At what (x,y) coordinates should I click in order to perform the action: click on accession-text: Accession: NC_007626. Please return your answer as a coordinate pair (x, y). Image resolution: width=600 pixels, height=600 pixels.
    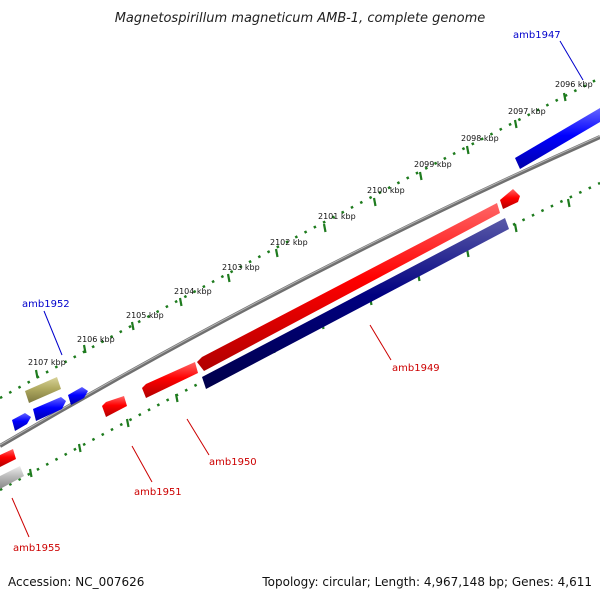
    Looking at the image, I should click on (76, 582).